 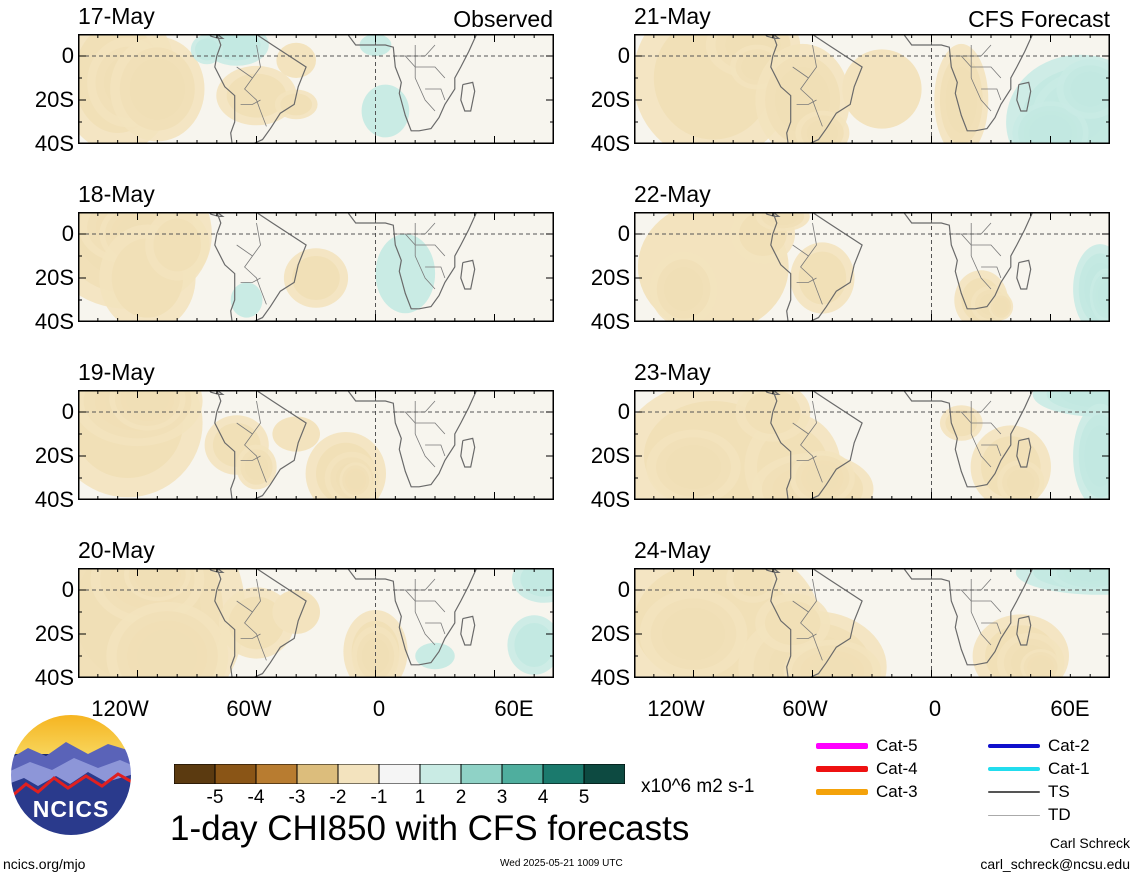 What do you see at coordinates (672, 550) in the screenshot?
I see `panel-date-label: 24-May` at bounding box center [672, 550].